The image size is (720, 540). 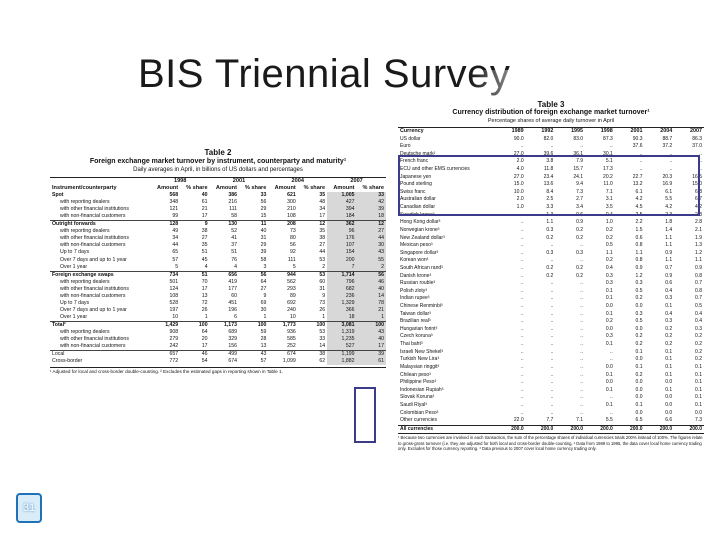 I want to click on cell-value: 43, so click(x=371, y=332).